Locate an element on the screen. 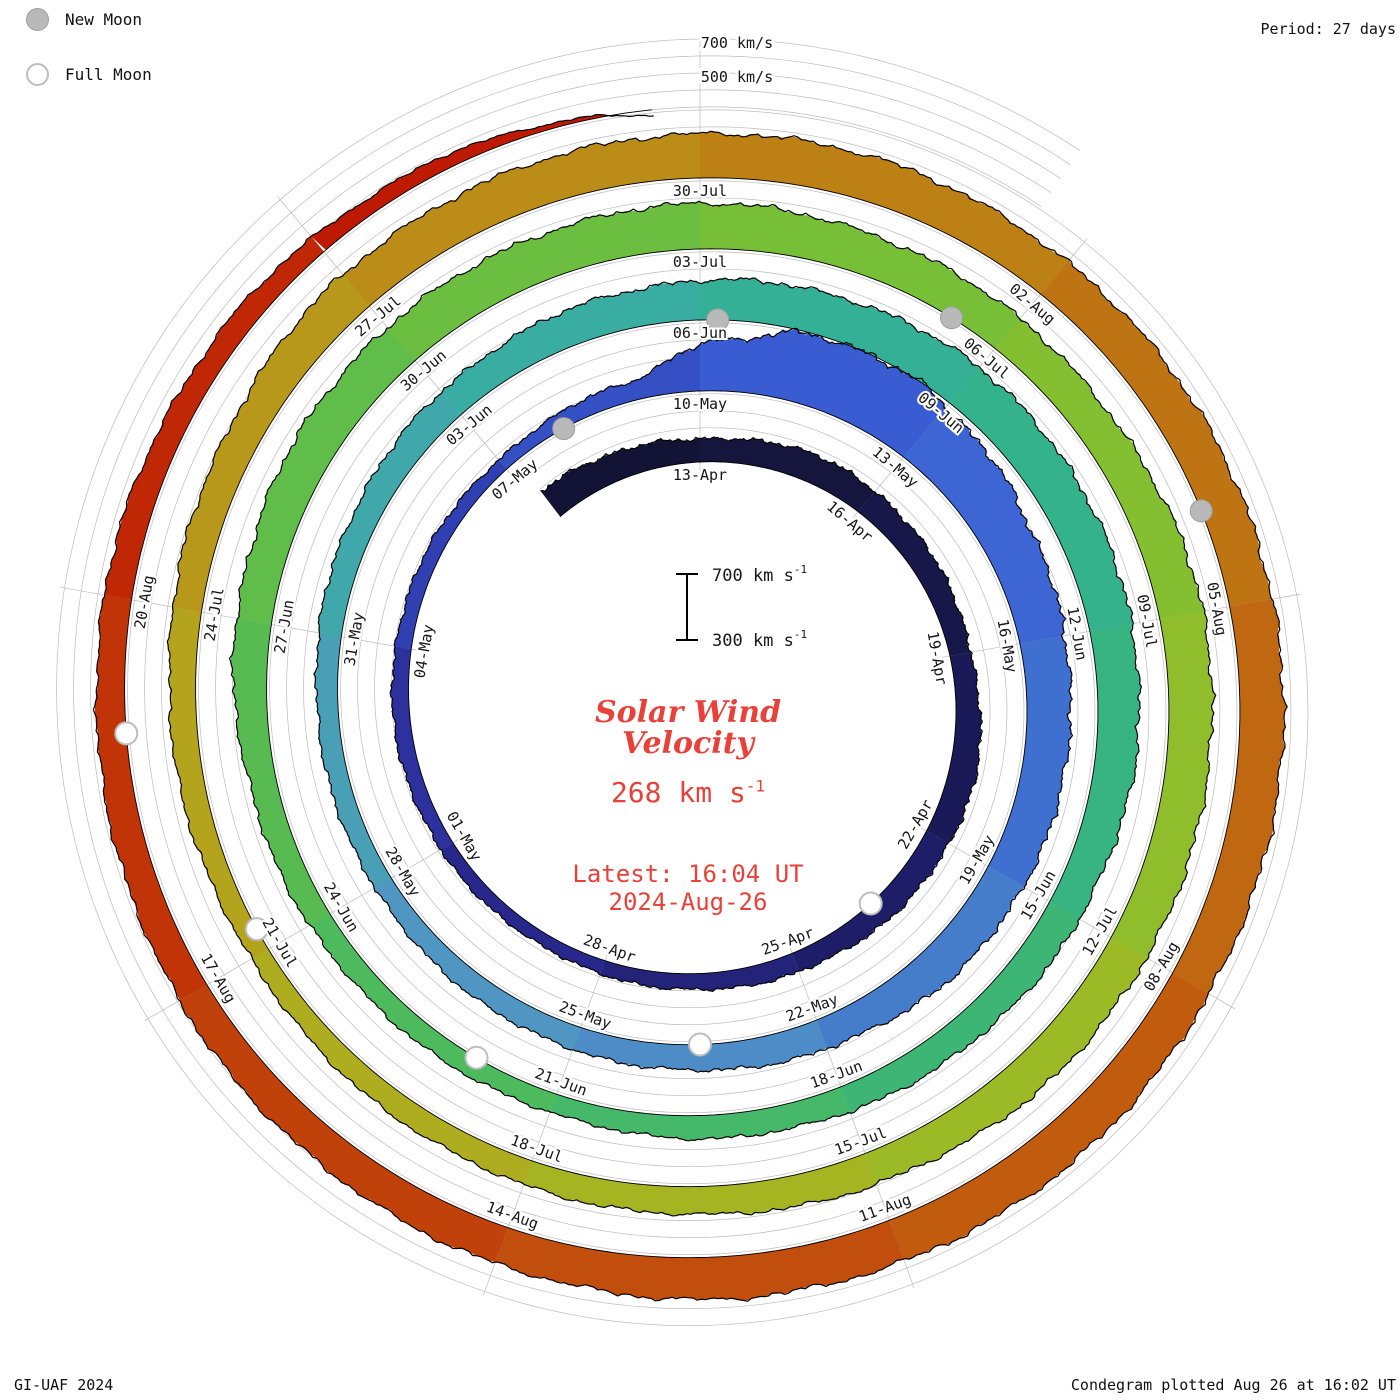 The height and width of the screenshot is (1400, 1400). date-label: 30-Jul is located at coordinates (700, 191).